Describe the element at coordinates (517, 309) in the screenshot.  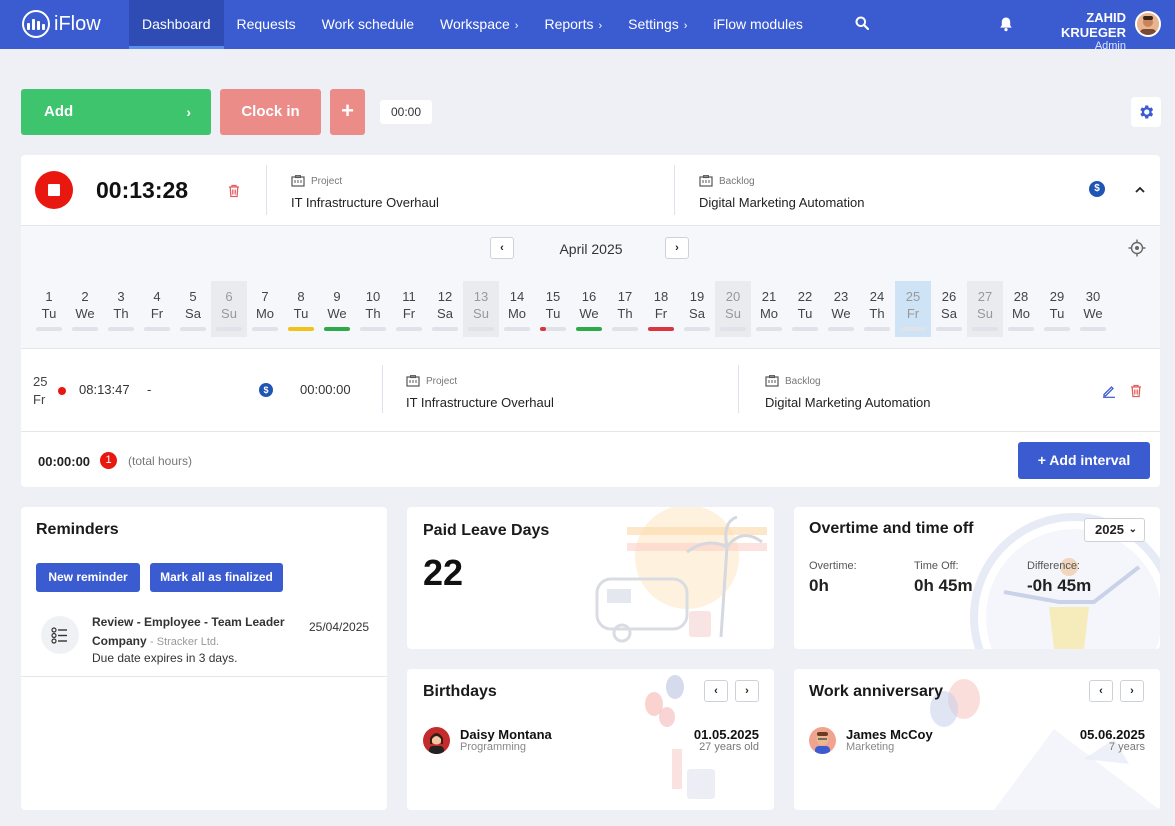
I see `calendar-day: 14 Mo` at that location.